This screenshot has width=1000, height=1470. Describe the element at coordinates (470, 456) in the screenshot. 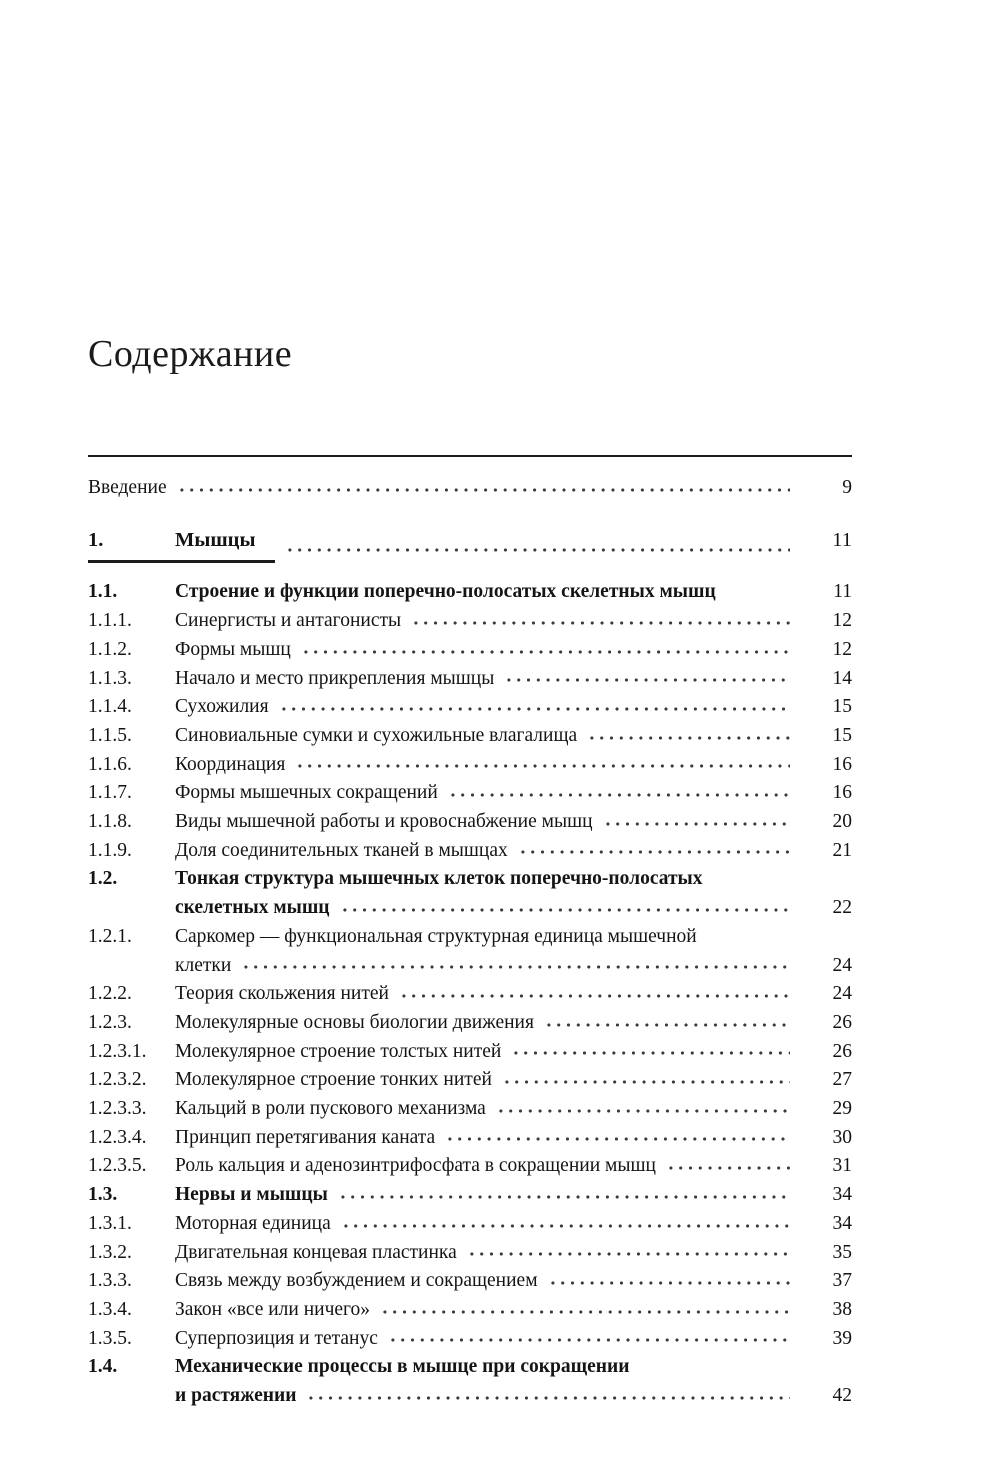

I see `horizontal-rule` at that location.